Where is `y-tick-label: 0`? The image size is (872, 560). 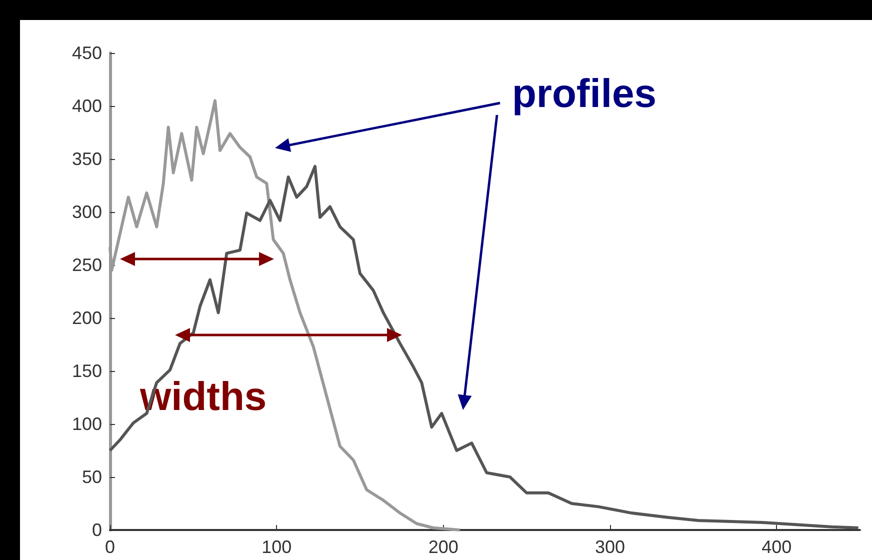
y-tick-label: 0 is located at coordinates (97, 530).